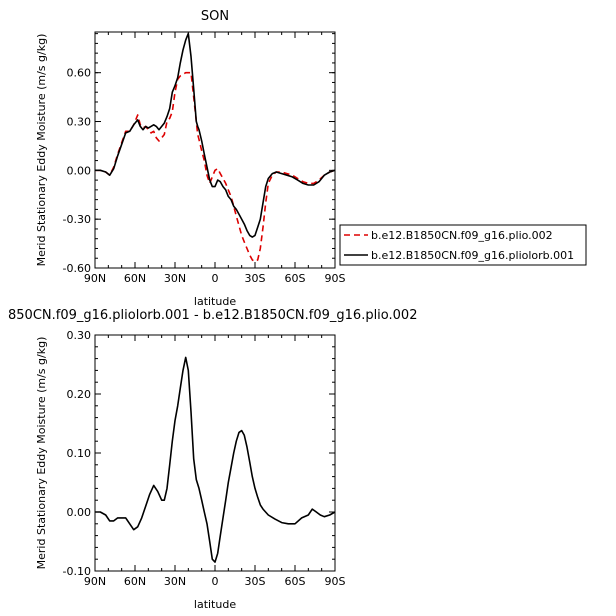 Image resolution: width=616 pixels, height=616 pixels. I want to click on x-tick-label-son-5: 60S, so click(295, 278).